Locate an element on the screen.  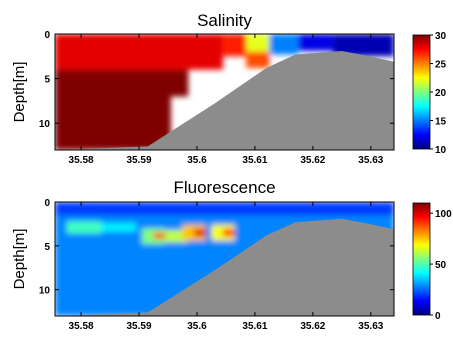
chart-title-fluorescence: Fluorescence is located at coordinates (224, 187).